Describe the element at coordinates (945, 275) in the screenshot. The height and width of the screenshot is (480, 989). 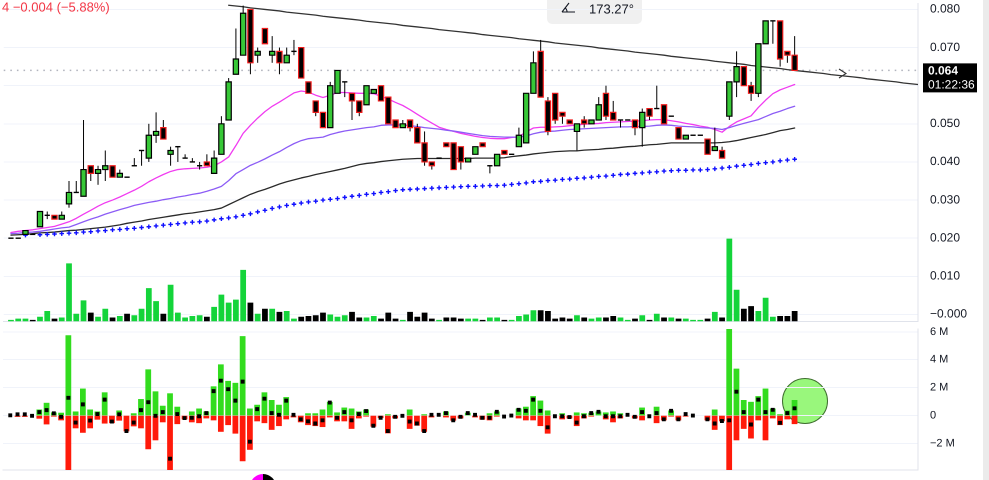
I see `y-tick-label: 0.010` at that location.